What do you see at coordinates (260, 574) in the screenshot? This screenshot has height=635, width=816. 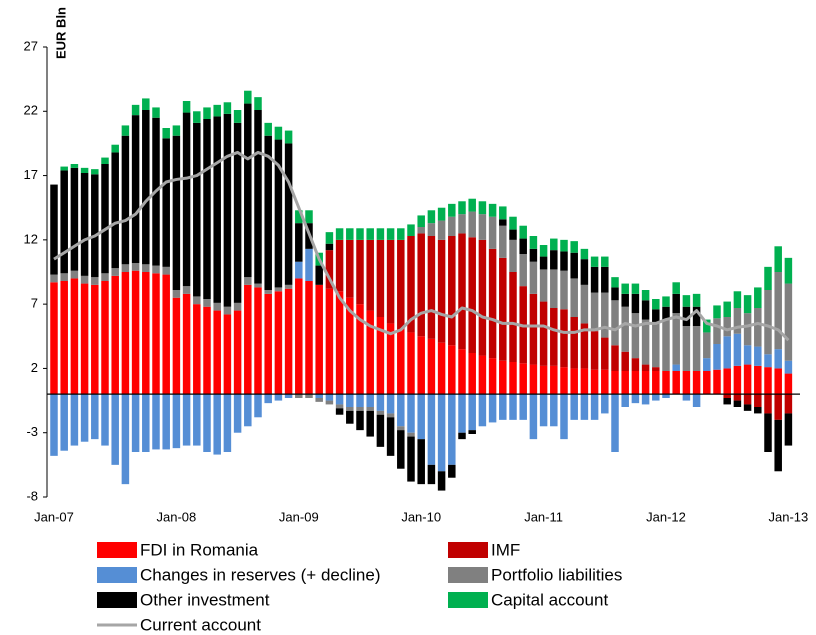 I see `legend-label: Changes in reserves (+ decline)` at bounding box center [260, 574].